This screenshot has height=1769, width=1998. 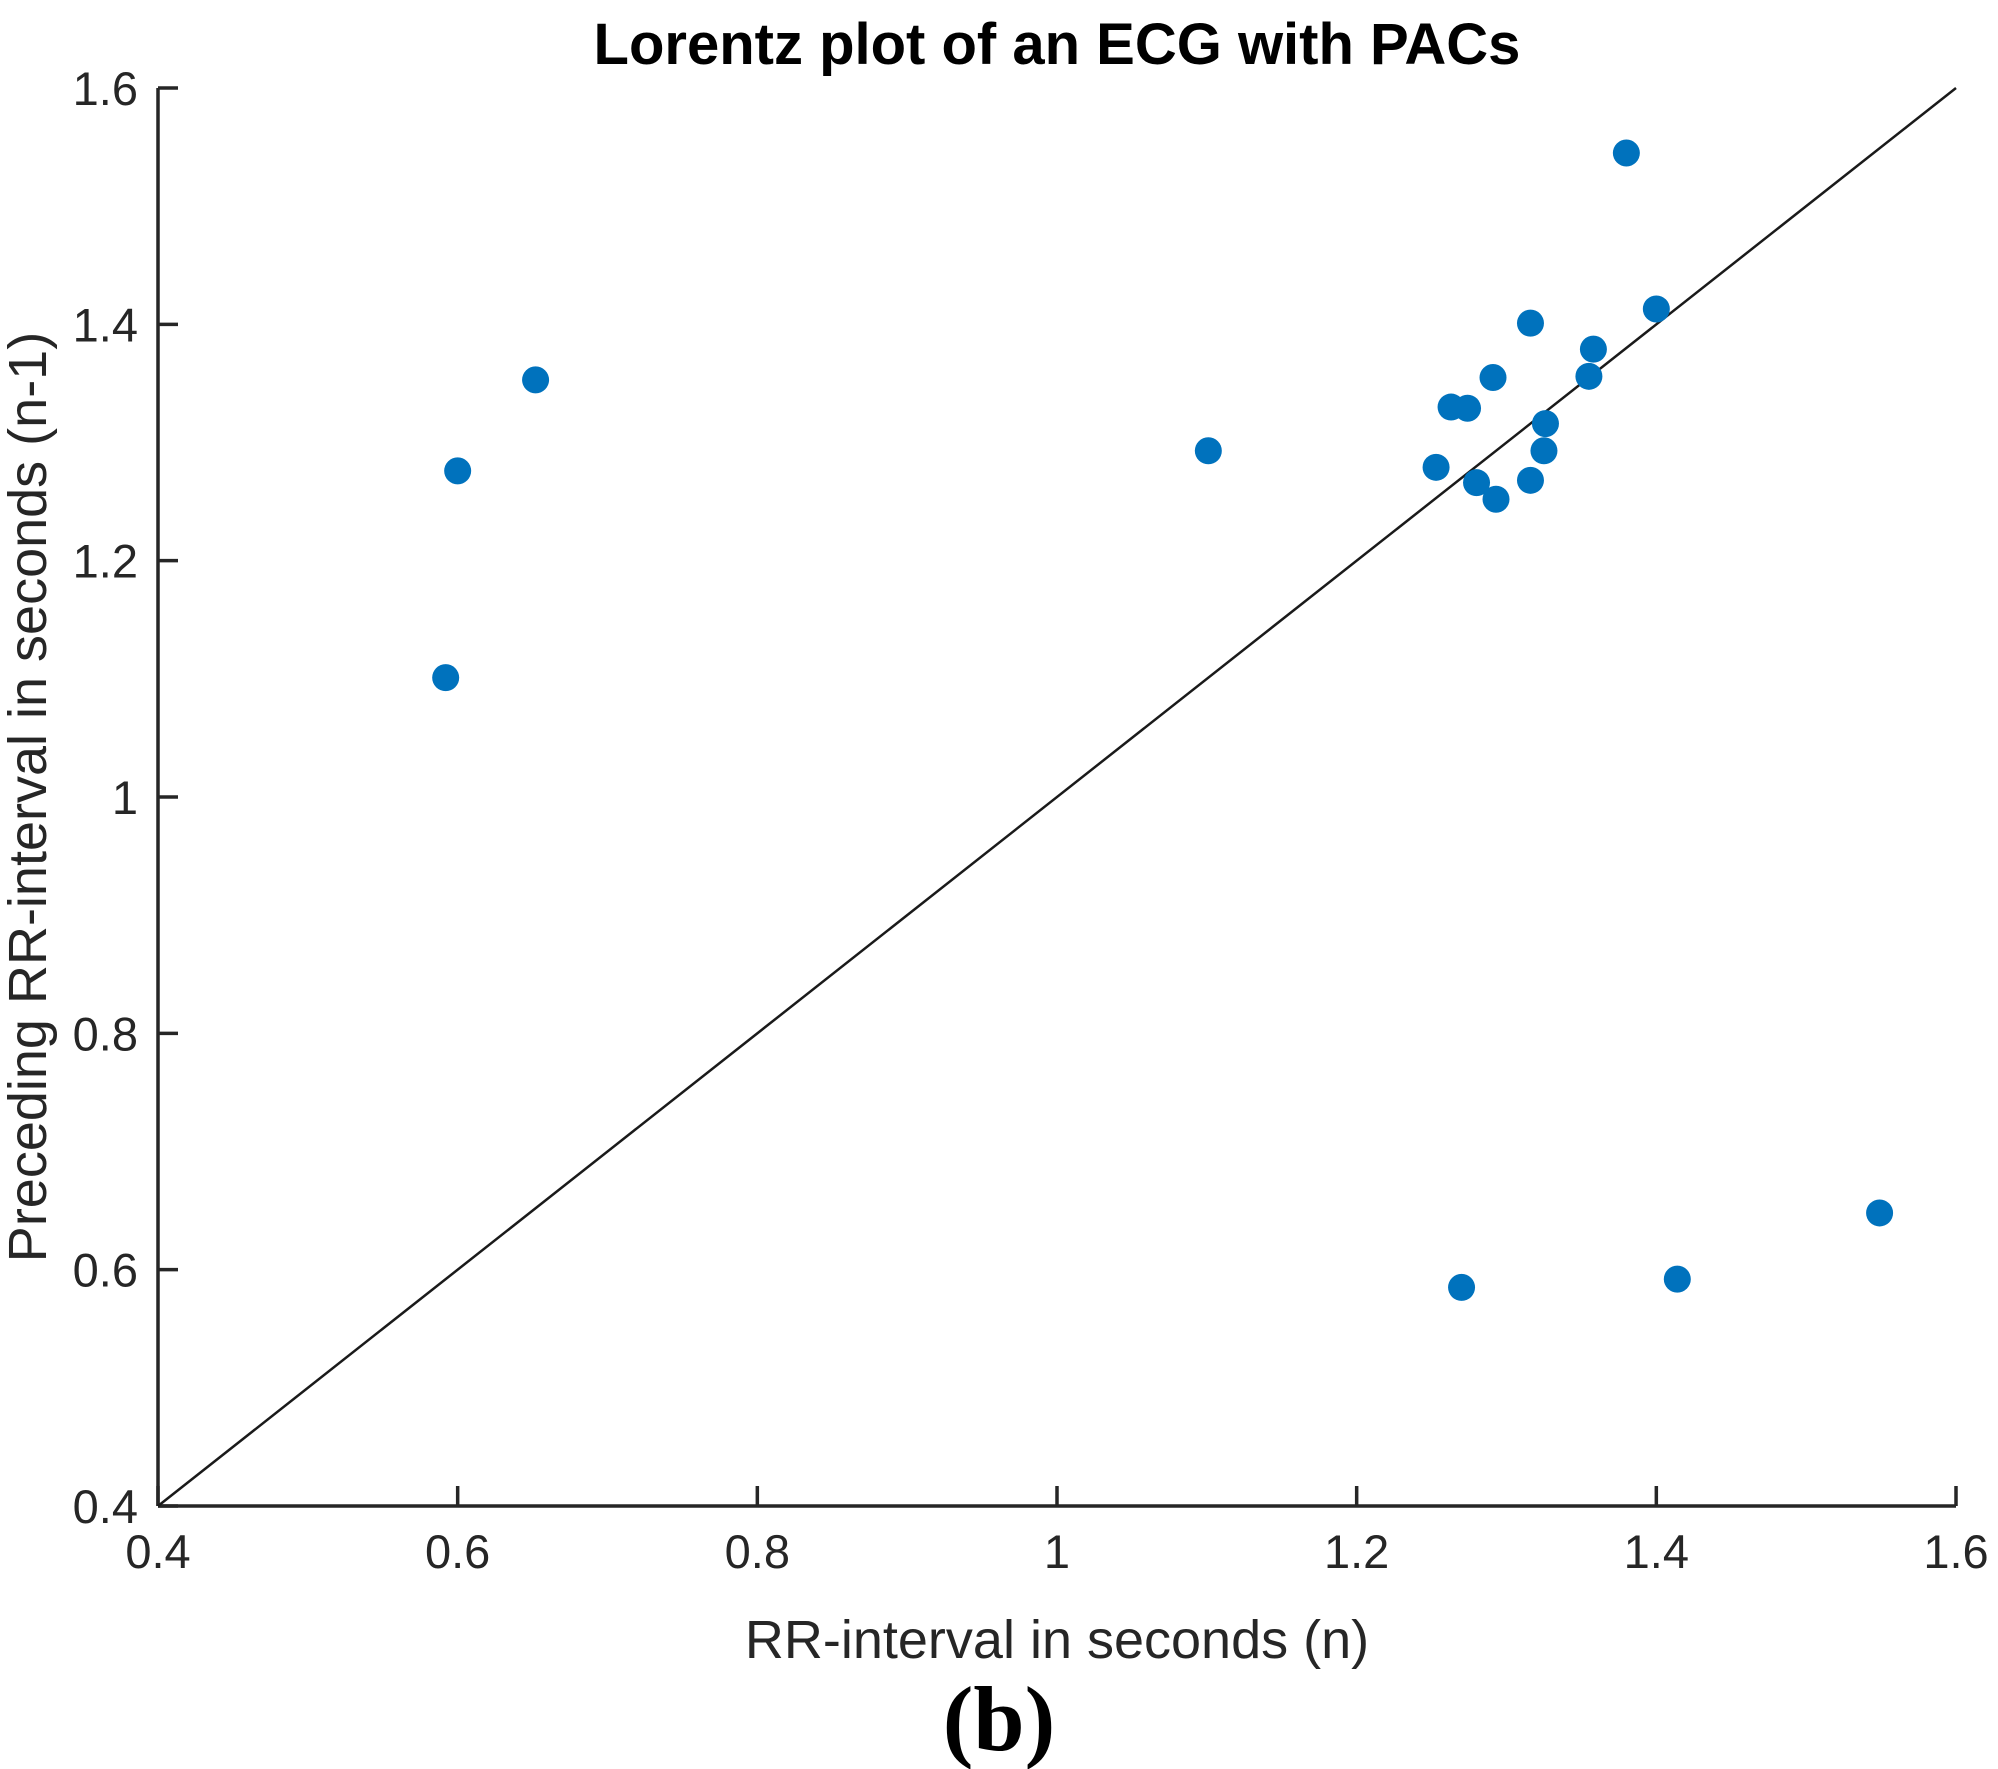 What do you see at coordinates (1057, 1551) in the screenshot?
I see `x-tick-label: 1` at bounding box center [1057, 1551].